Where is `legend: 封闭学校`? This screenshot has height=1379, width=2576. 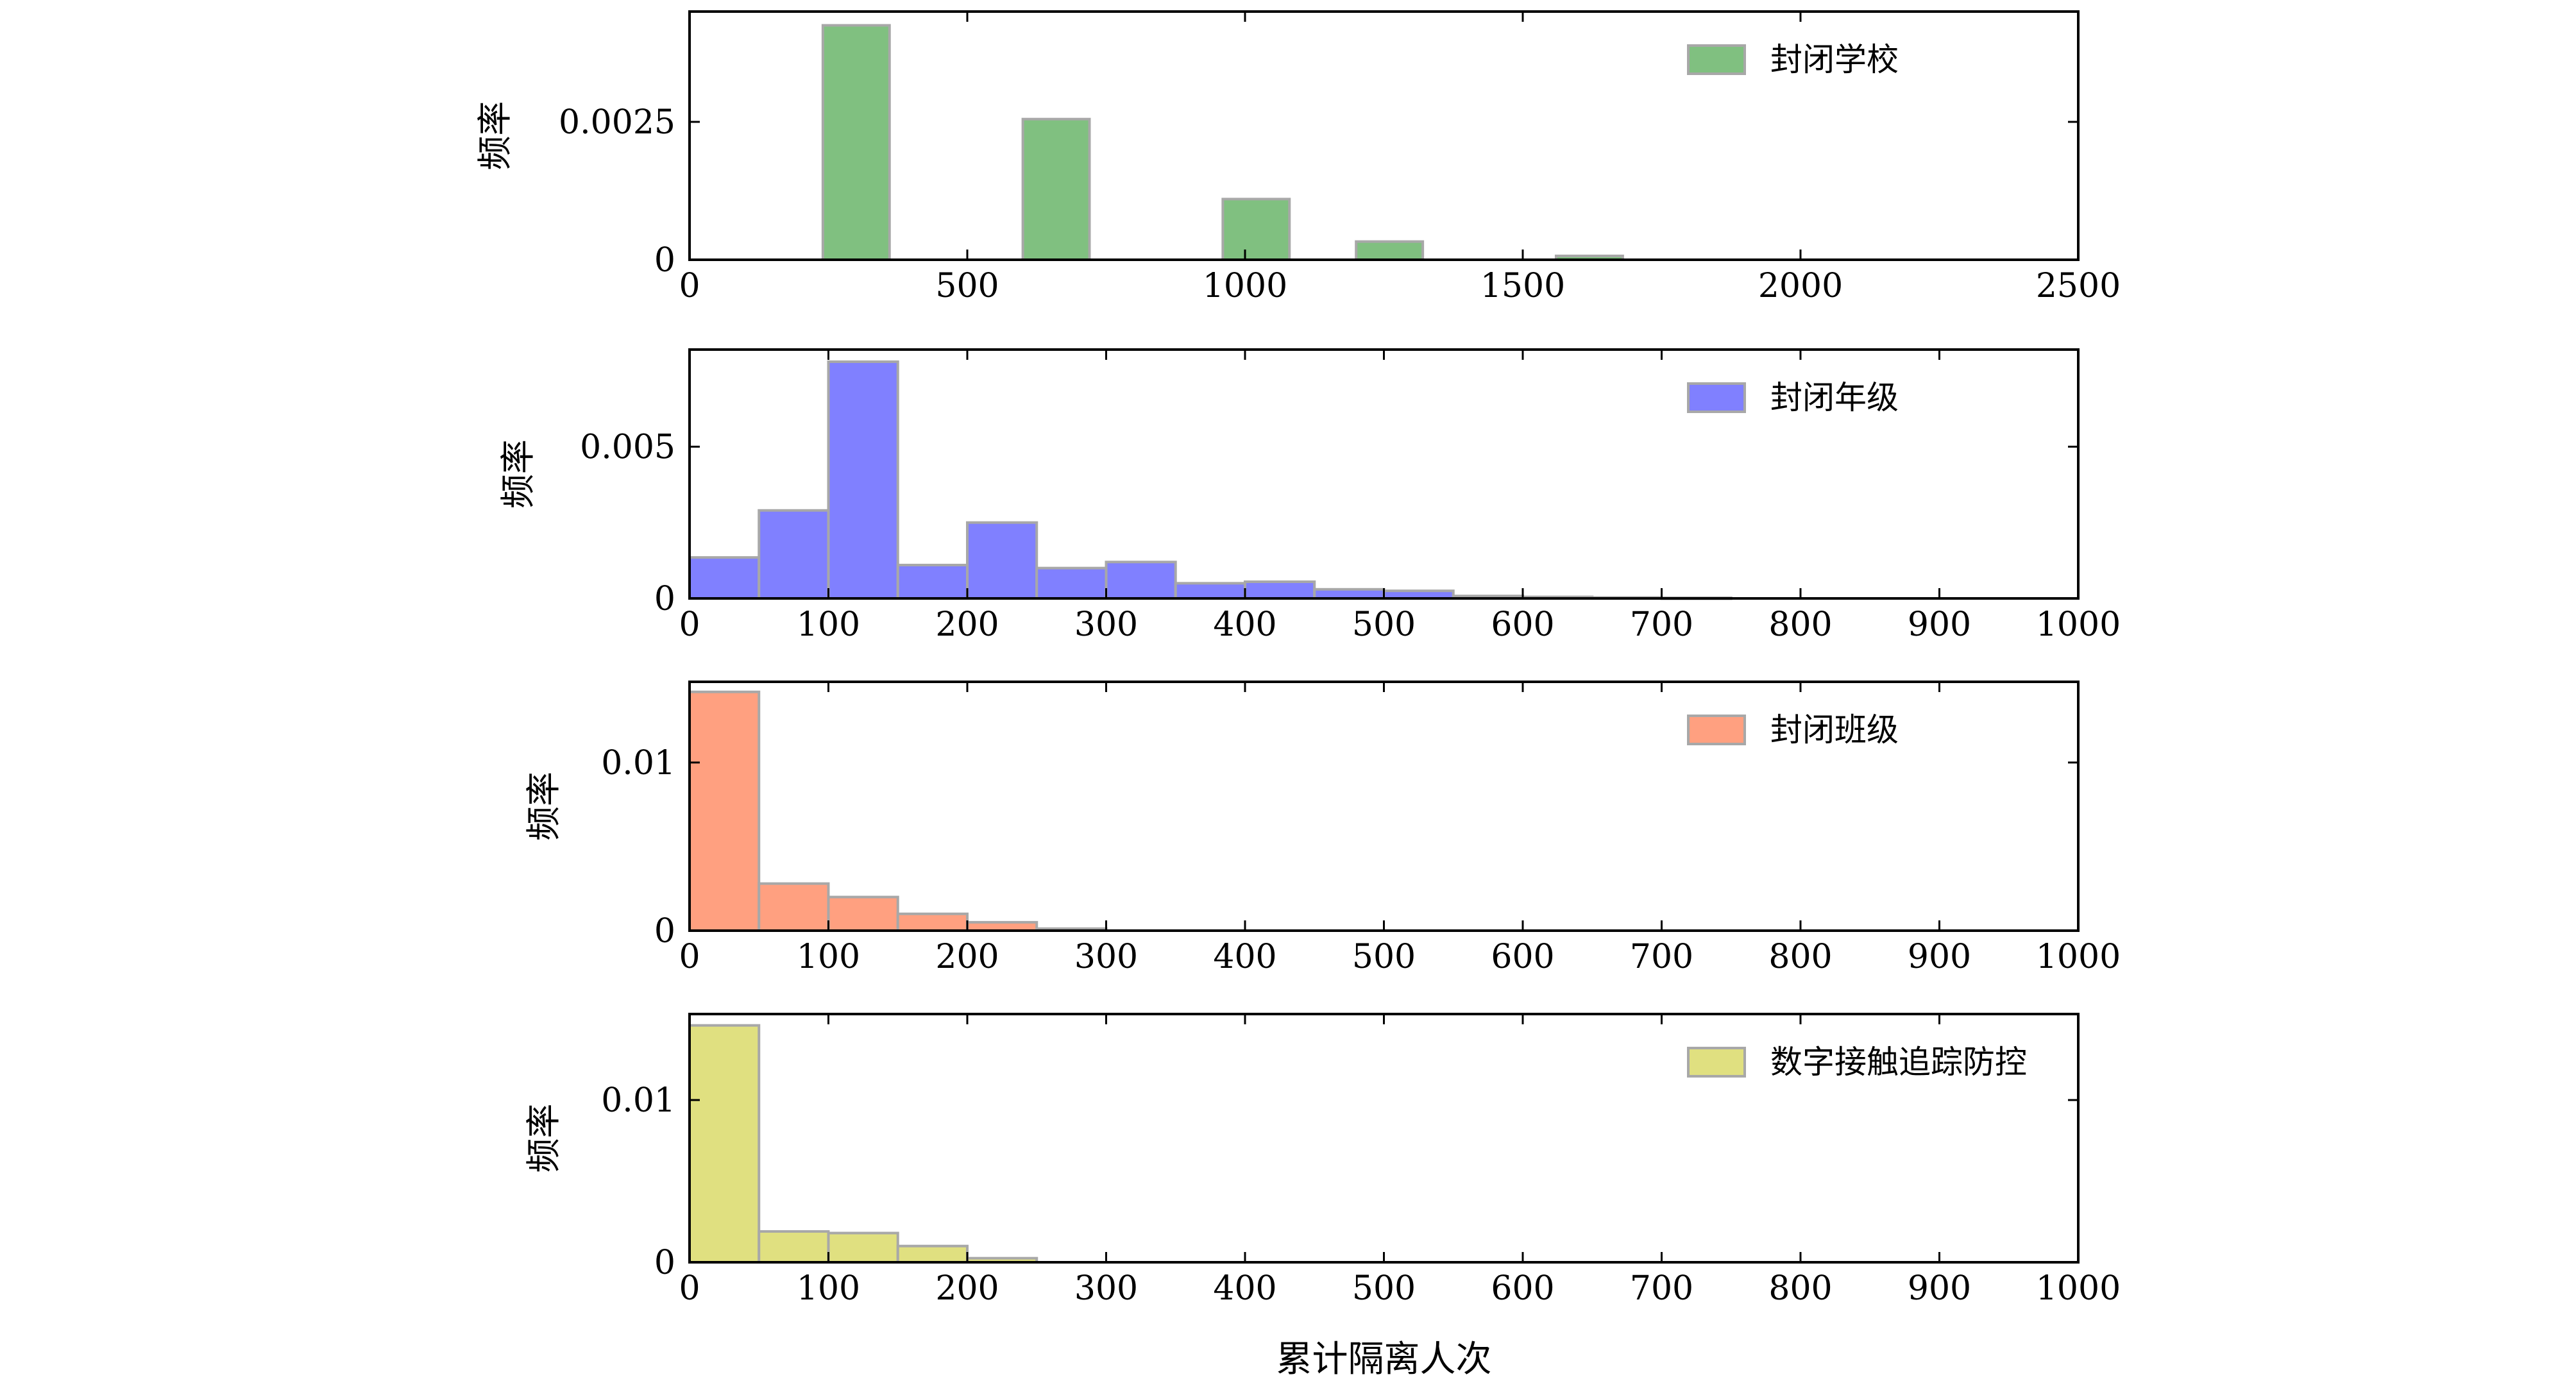
legend: 封闭学校 is located at coordinates (1793, 59).